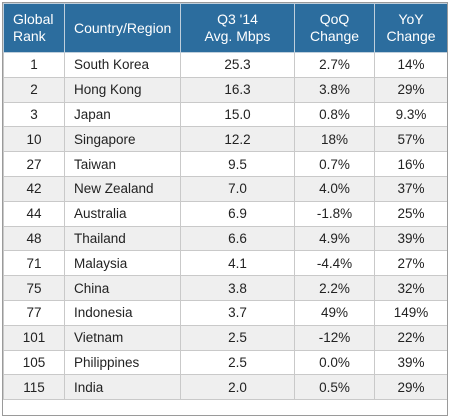 This screenshot has height=417, width=450. I want to click on yoy-cell: 27%, so click(411, 263).